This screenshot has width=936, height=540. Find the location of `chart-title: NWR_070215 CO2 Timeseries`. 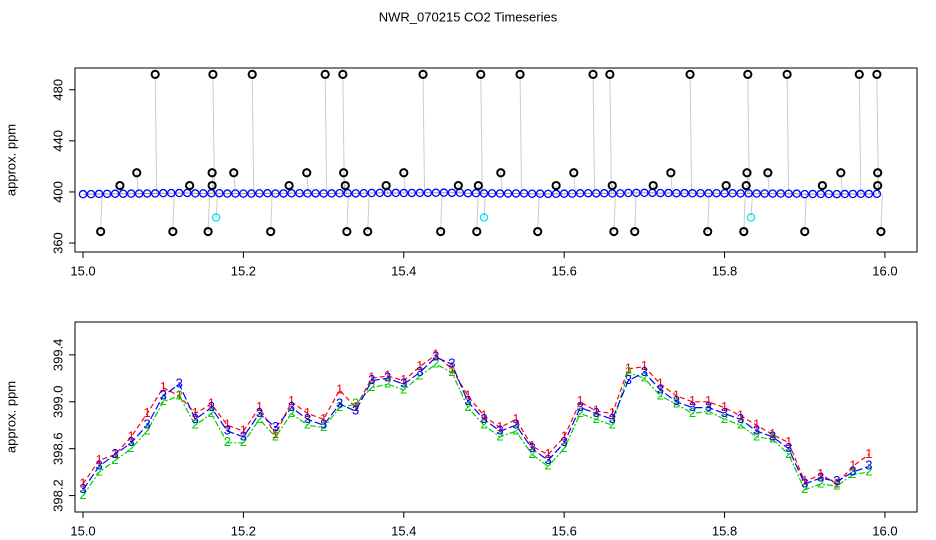

chart-title: NWR_070215 CO2 Timeseries is located at coordinates (468, 16).